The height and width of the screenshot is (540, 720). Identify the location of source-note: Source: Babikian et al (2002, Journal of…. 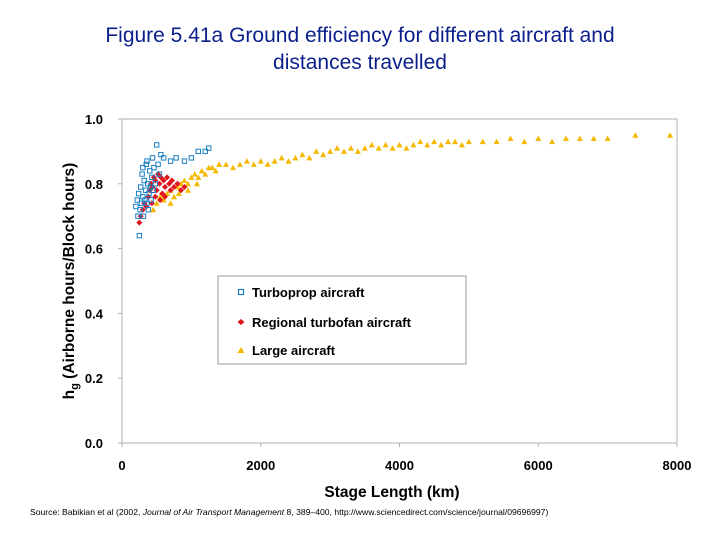
(370, 512).